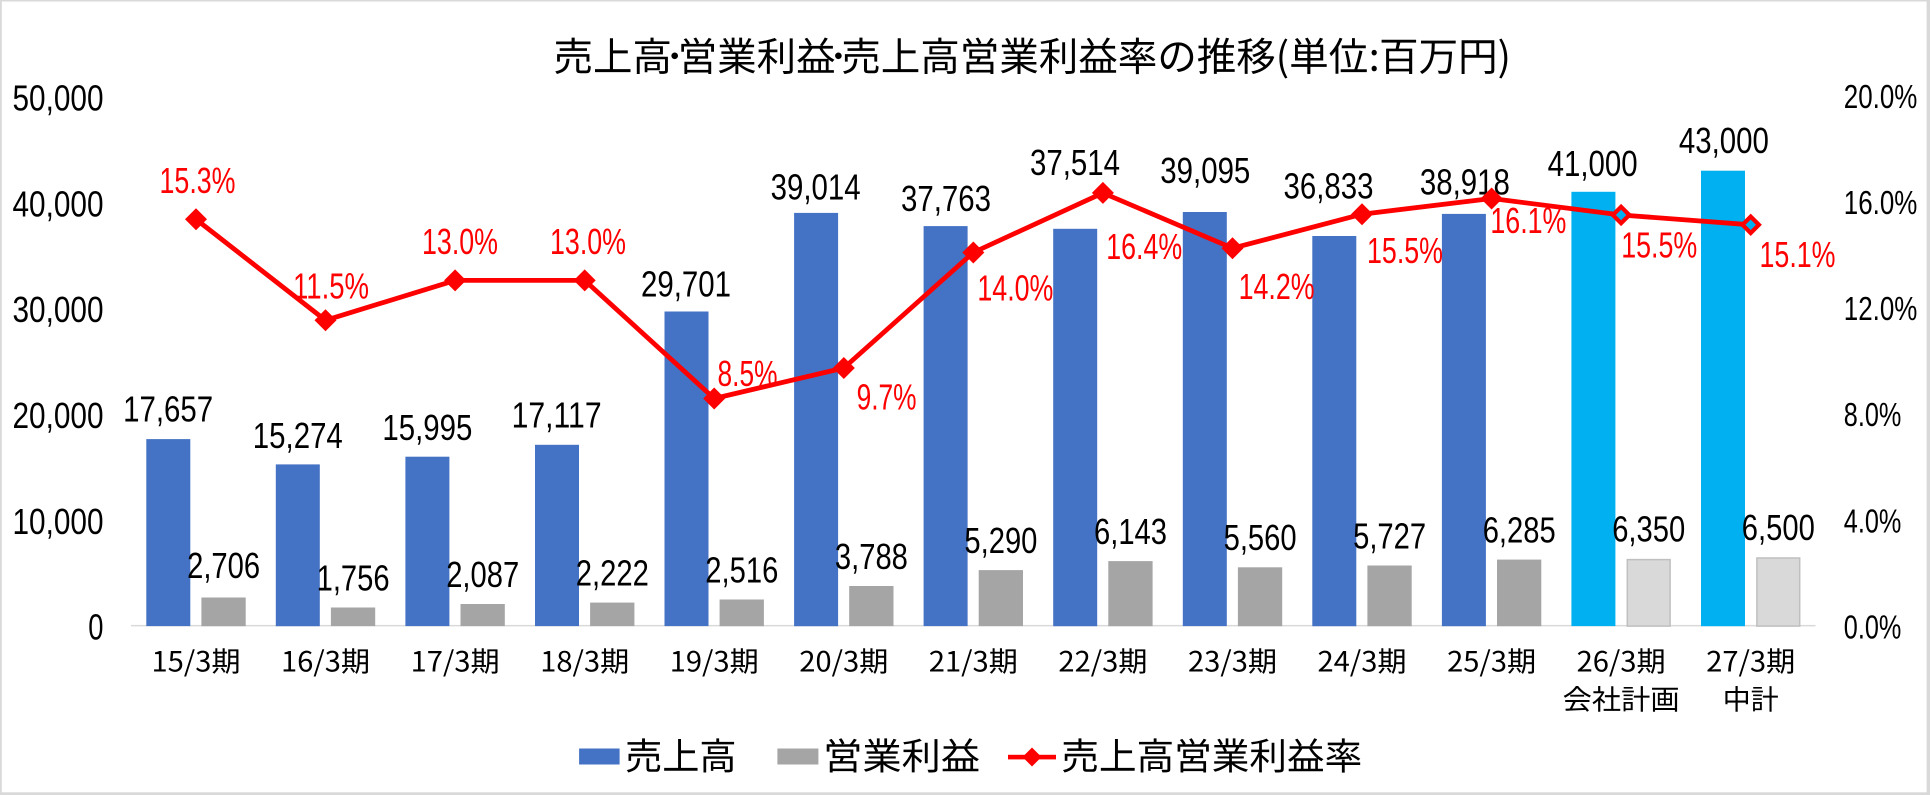  What do you see at coordinates (1778, 527) in the screenshot?
I see `svg-text: 6,500` at bounding box center [1778, 527].